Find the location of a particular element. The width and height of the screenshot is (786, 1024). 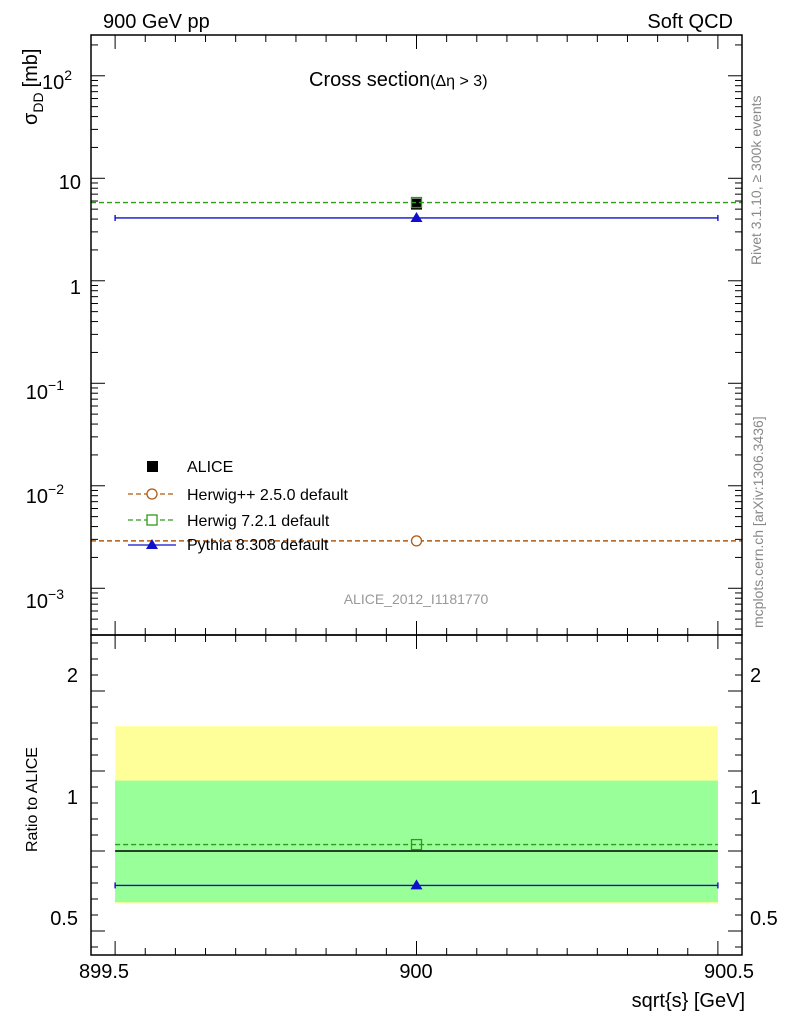

legend-herwigpp-label: Herwig++ 2.5.0 default is located at coordinates (268, 495).